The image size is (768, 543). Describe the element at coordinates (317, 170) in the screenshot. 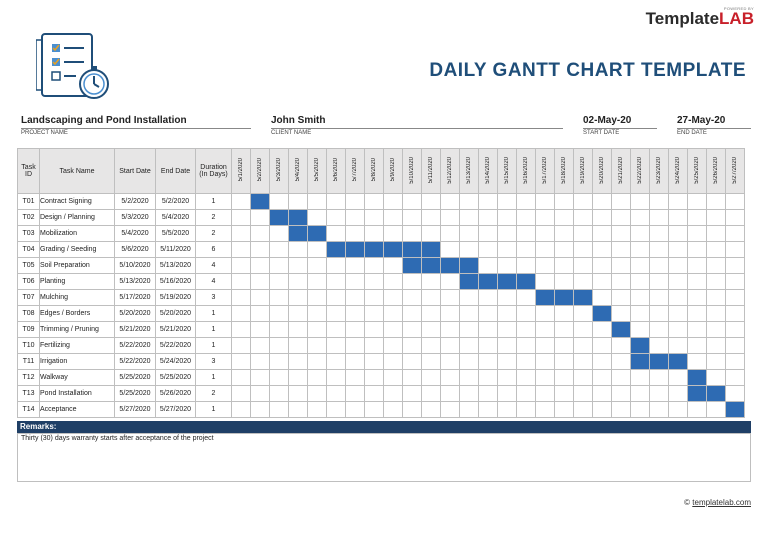

I see `date-label: 5/5/2020` at that location.